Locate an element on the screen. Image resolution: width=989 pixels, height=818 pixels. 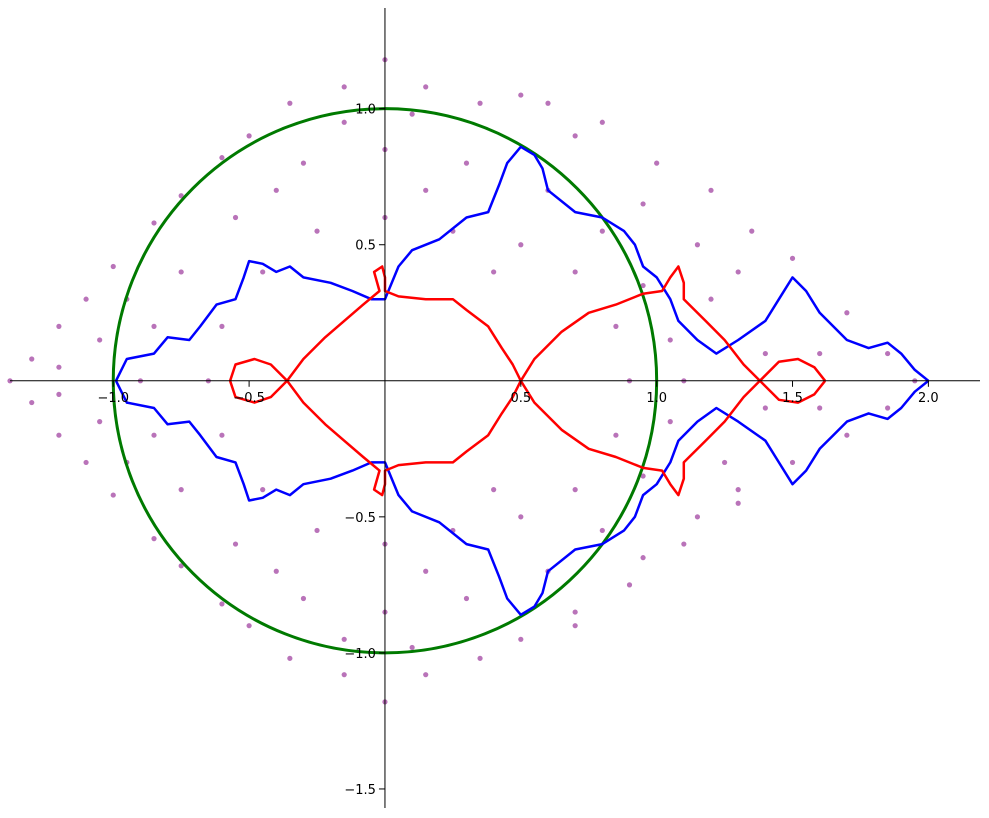
x-tick-label: 0.5 is located at coordinates (520, 398).